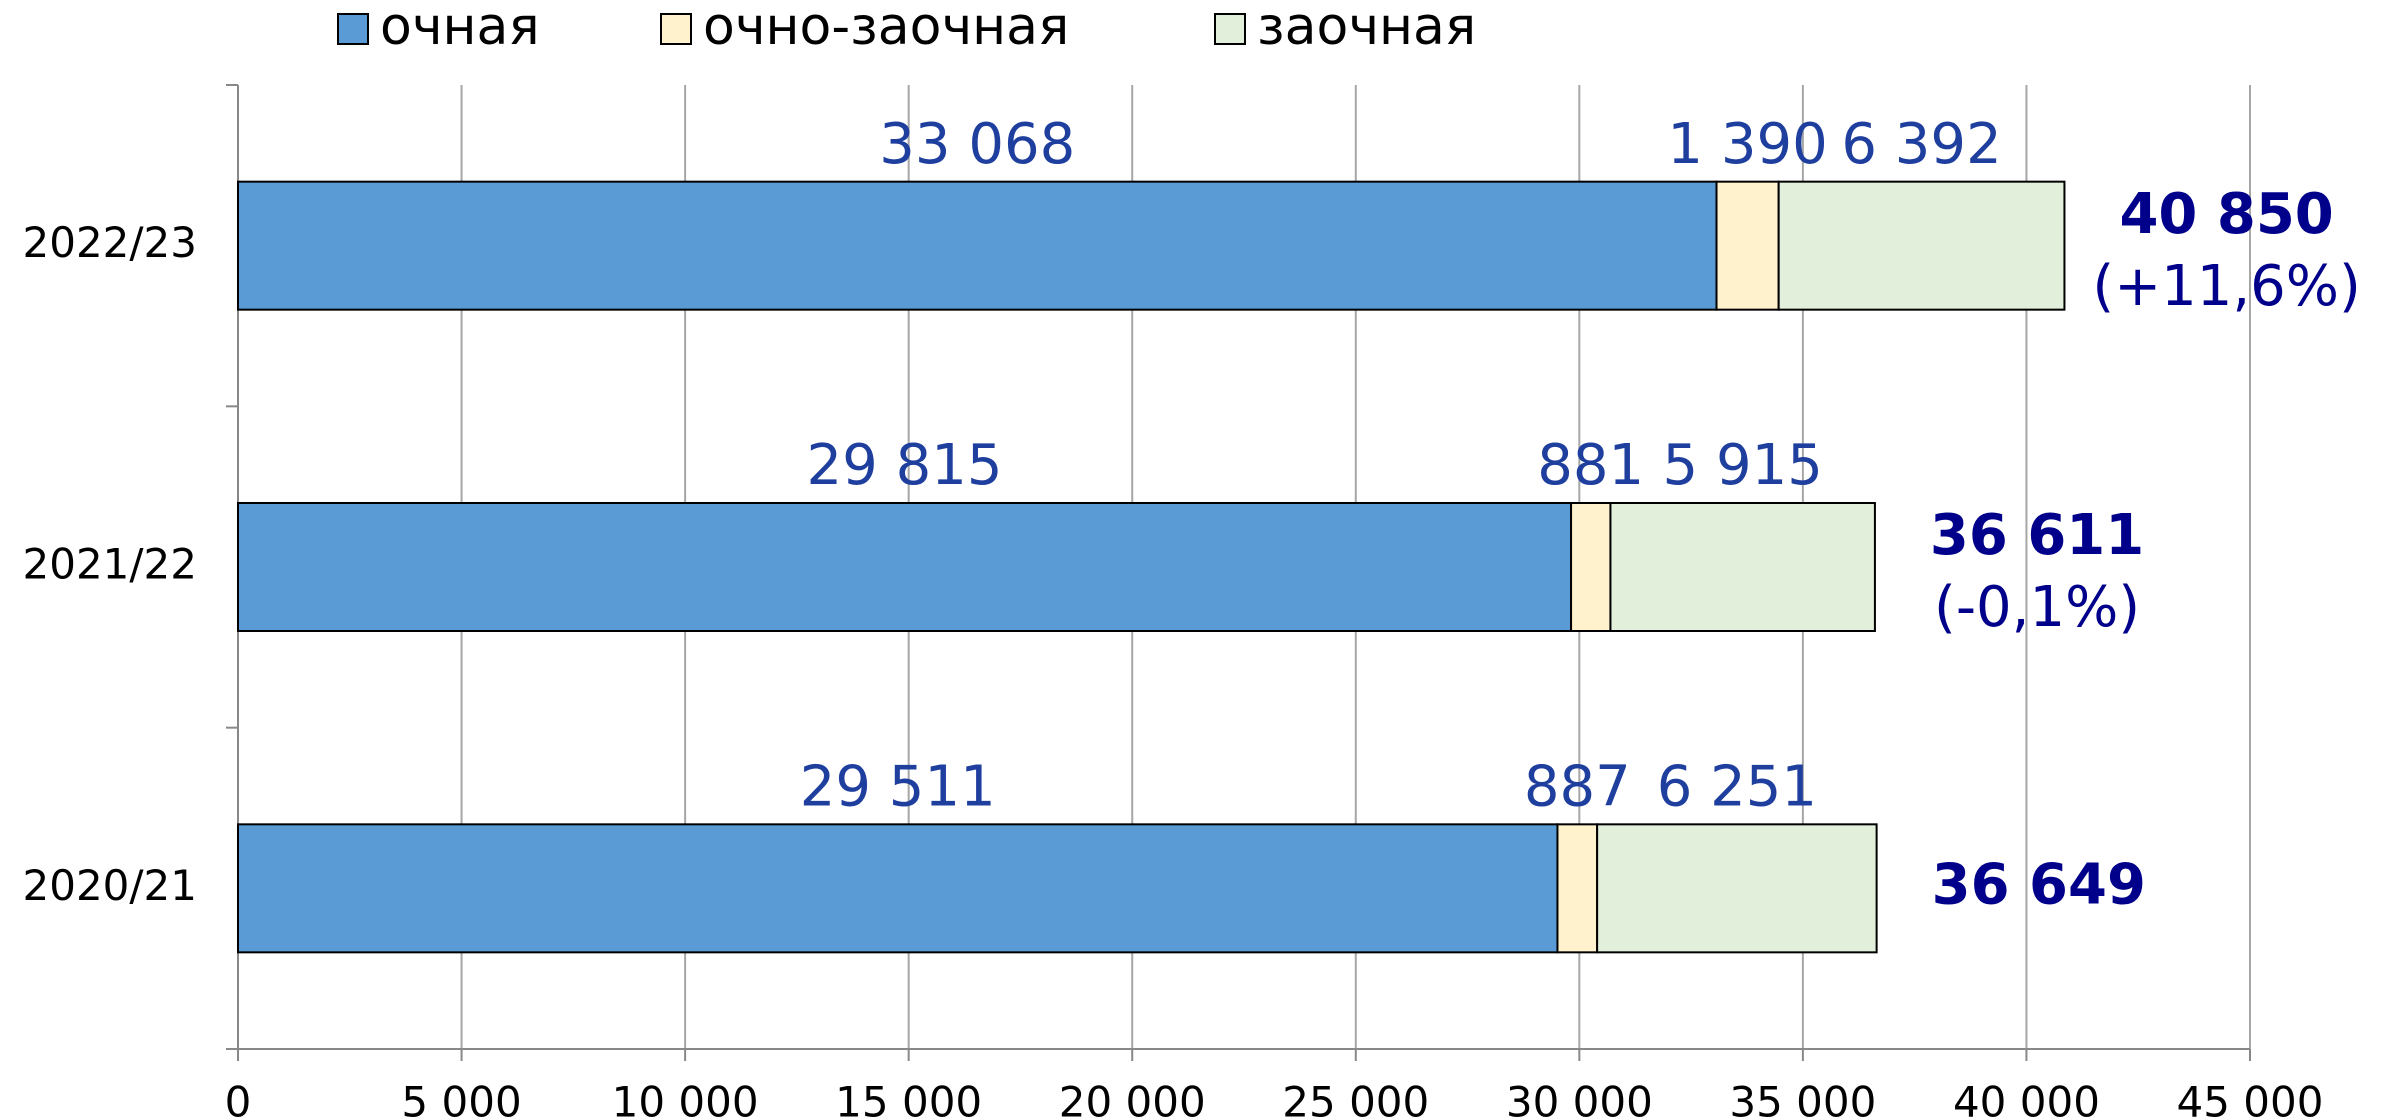 The image size is (2399, 1119). I want to click on value-label: 29 815, so click(905, 465).